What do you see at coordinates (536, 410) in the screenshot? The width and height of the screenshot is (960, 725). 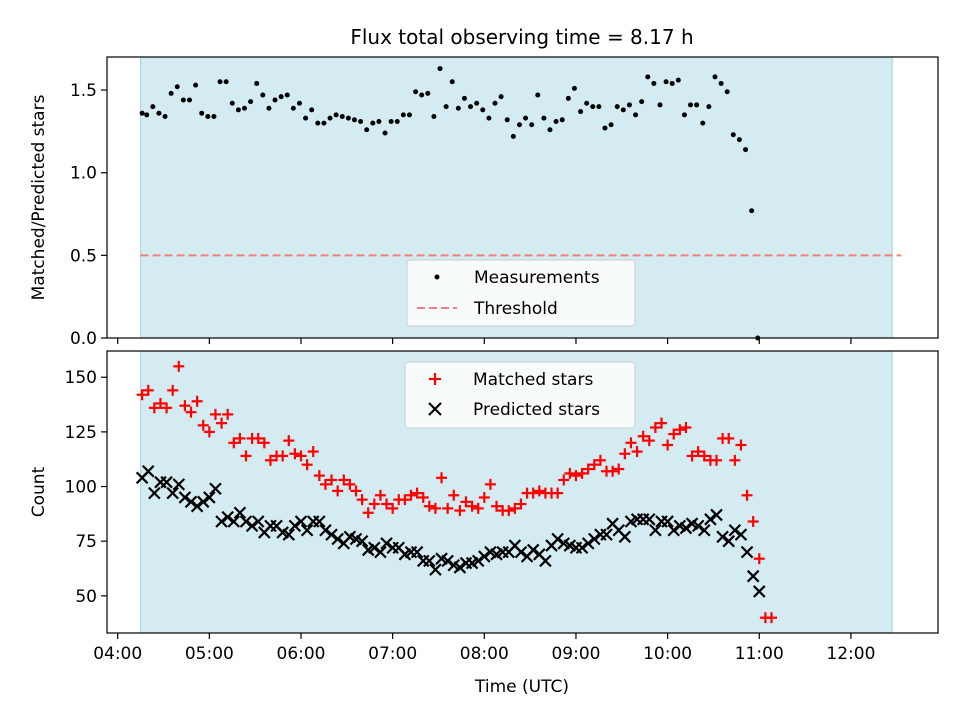 I see `legend-predicted-label: Predicted stars` at bounding box center [536, 410].